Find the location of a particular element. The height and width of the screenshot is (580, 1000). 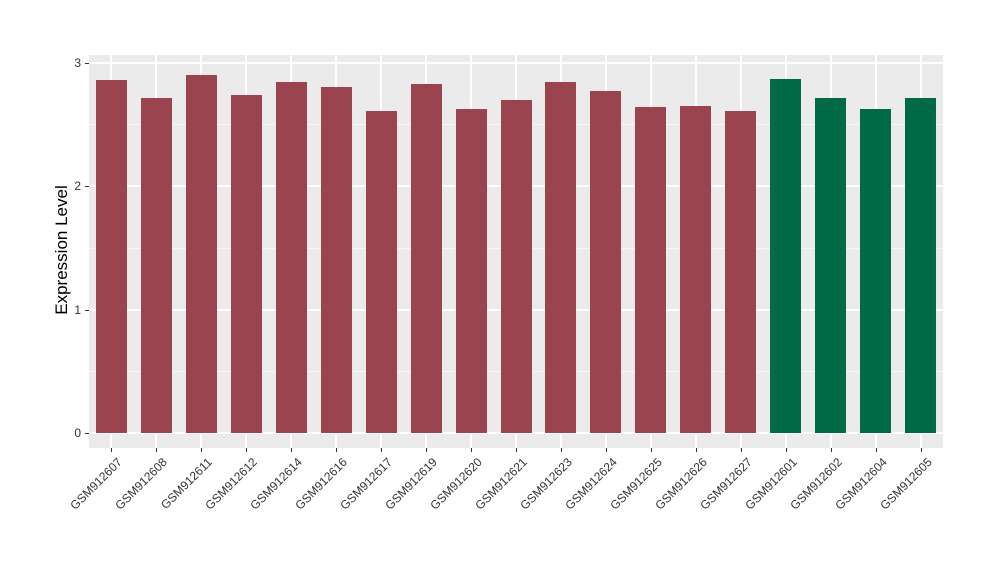

y-axis-title: Expression Level is located at coordinates (61, 250).